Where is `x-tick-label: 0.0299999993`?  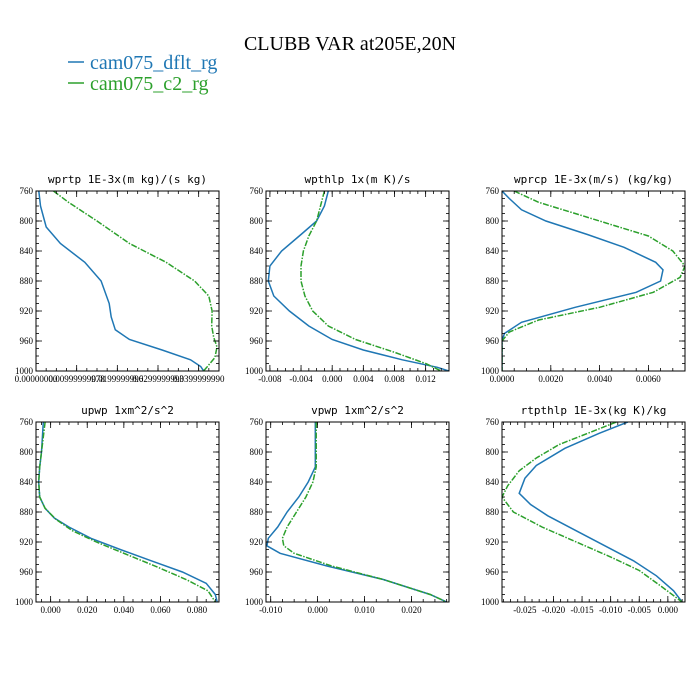
x-tick-label: 0.0299999993 is located at coordinates (158, 379).